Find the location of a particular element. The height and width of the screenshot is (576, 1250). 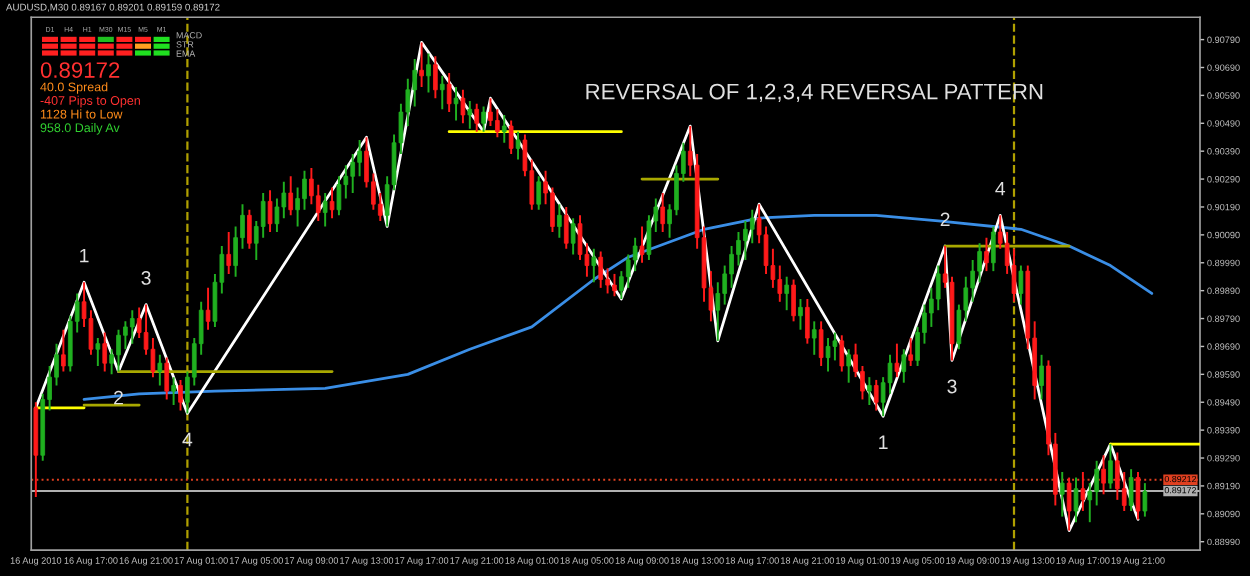

annotation: 4 is located at coordinates (1000, 188).